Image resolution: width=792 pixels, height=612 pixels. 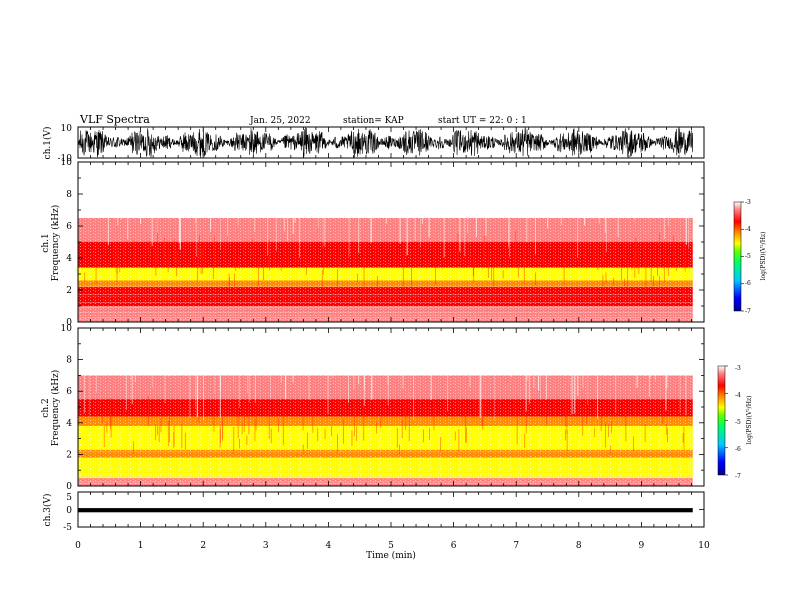 What do you see at coordinates (738, 449) in the screenshot?
I see `ch2-colorbar-tick-m6: -6` at bounding box center [738, 449].